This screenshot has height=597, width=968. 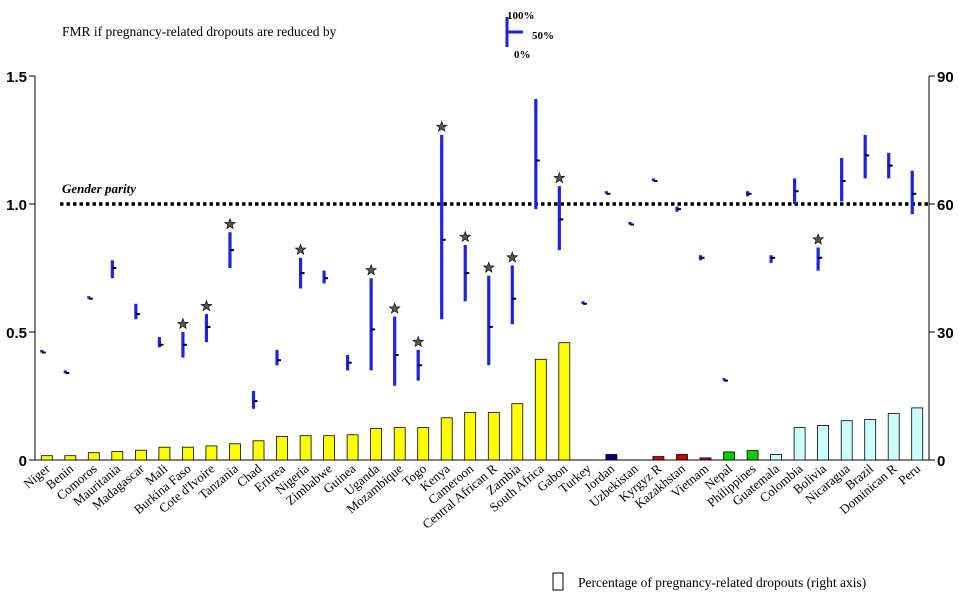 What do you see at coordinates (16, 205) in the screenshot?
I see `left-tick-label-2: 1.0` at bounding box center [16, 205].